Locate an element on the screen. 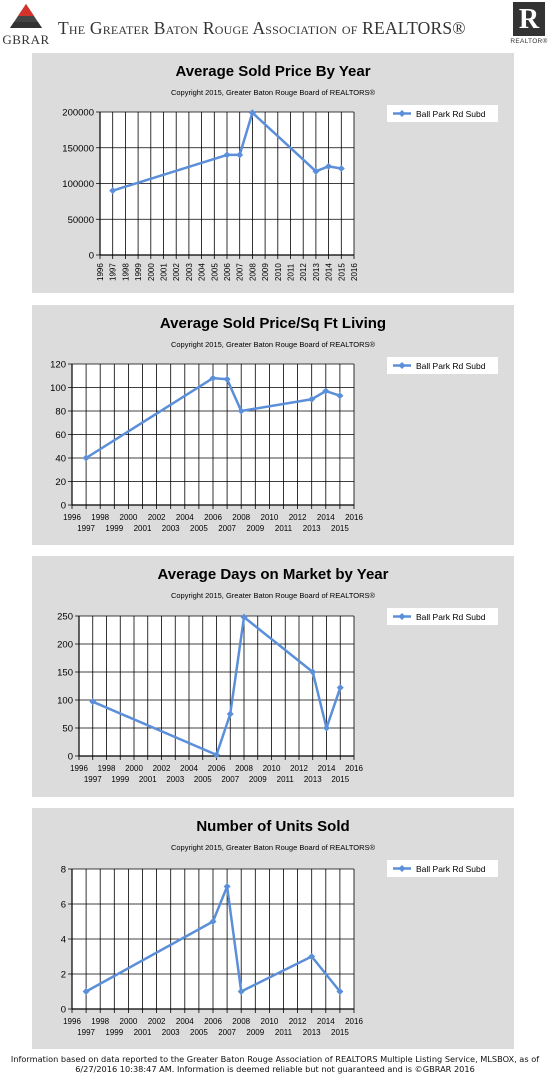 Image resolution: width=550 pixels, height=1075 pixels. y-tick-label: 200000 is located at coordinates (78, 113).